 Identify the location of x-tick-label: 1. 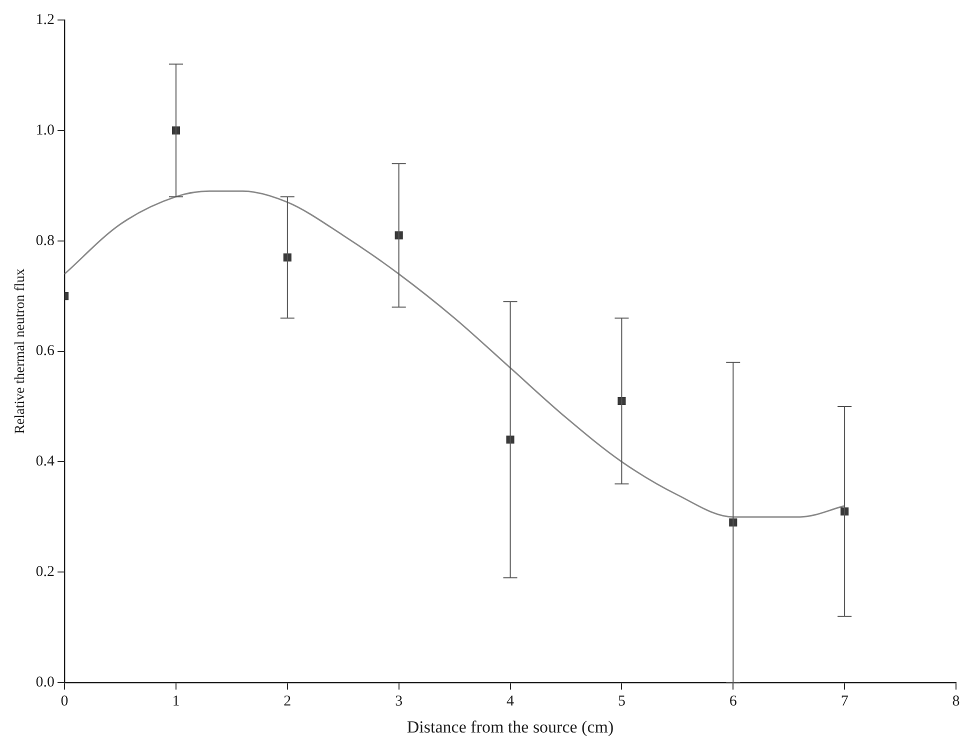
(176, 702).